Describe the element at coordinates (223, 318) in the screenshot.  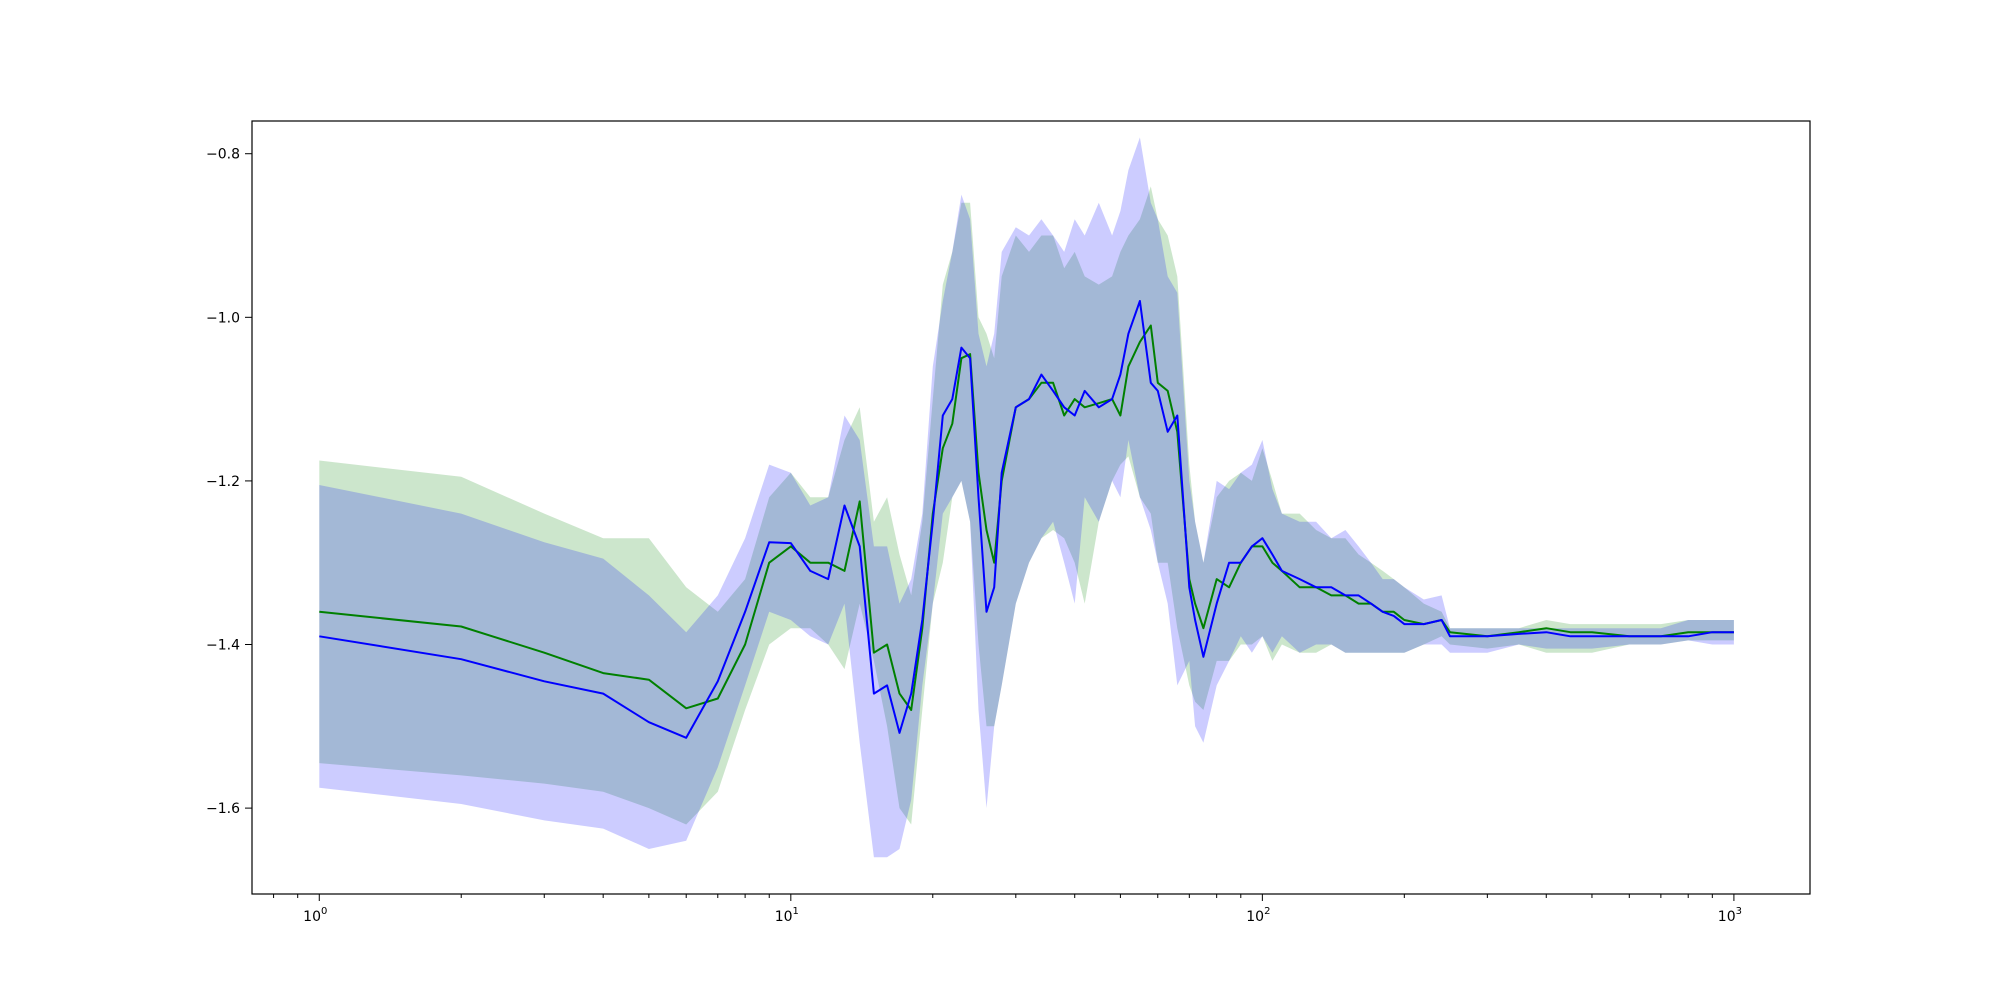
I see `y-tick-label: −1.0` at that location.